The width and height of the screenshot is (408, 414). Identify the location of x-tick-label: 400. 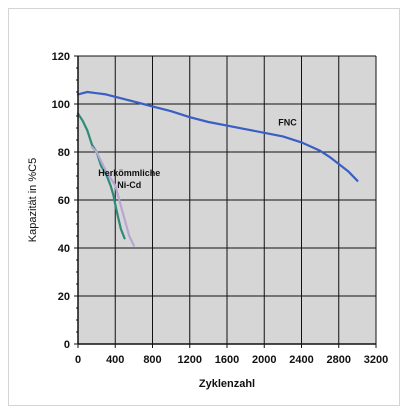
(115, 360).